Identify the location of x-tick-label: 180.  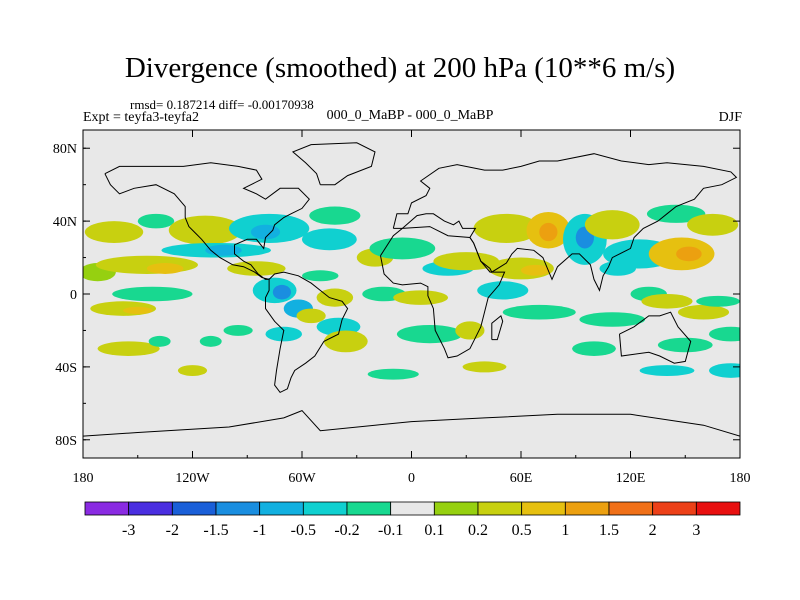
(83, 478).